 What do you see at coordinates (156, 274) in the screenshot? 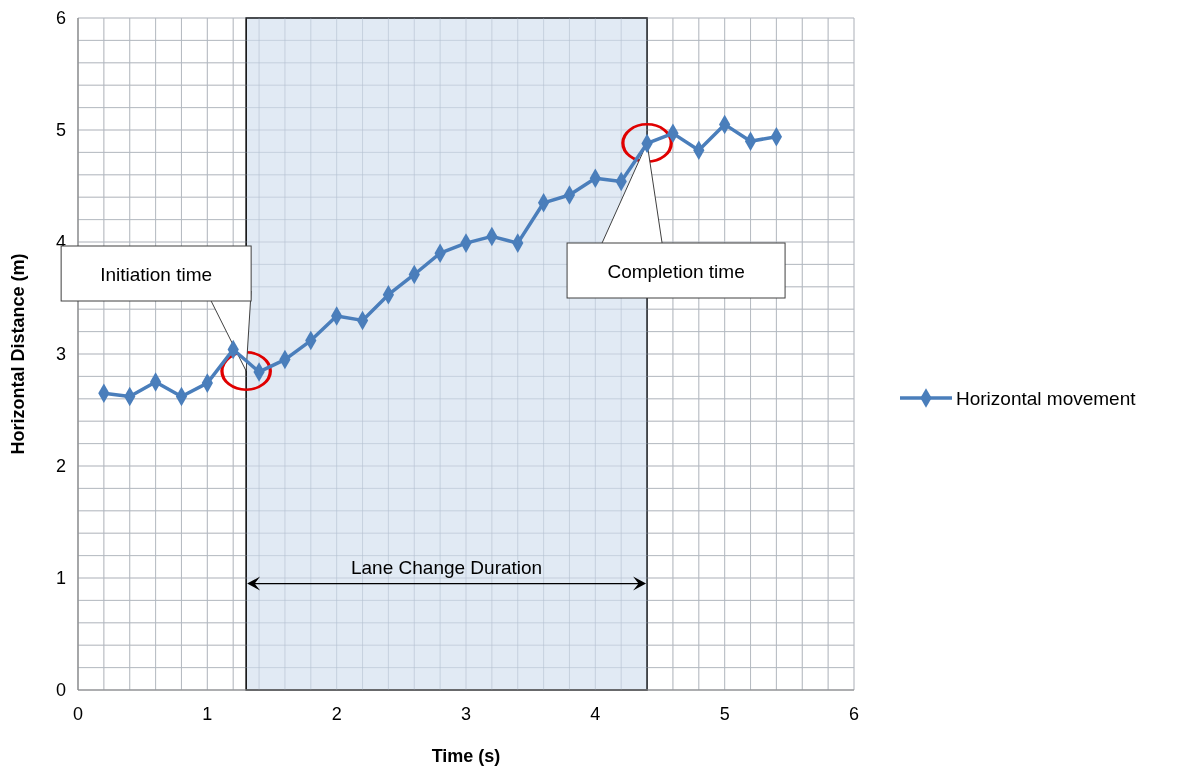
I see `annotation: Initiation time` at bounding box center [156, 274].